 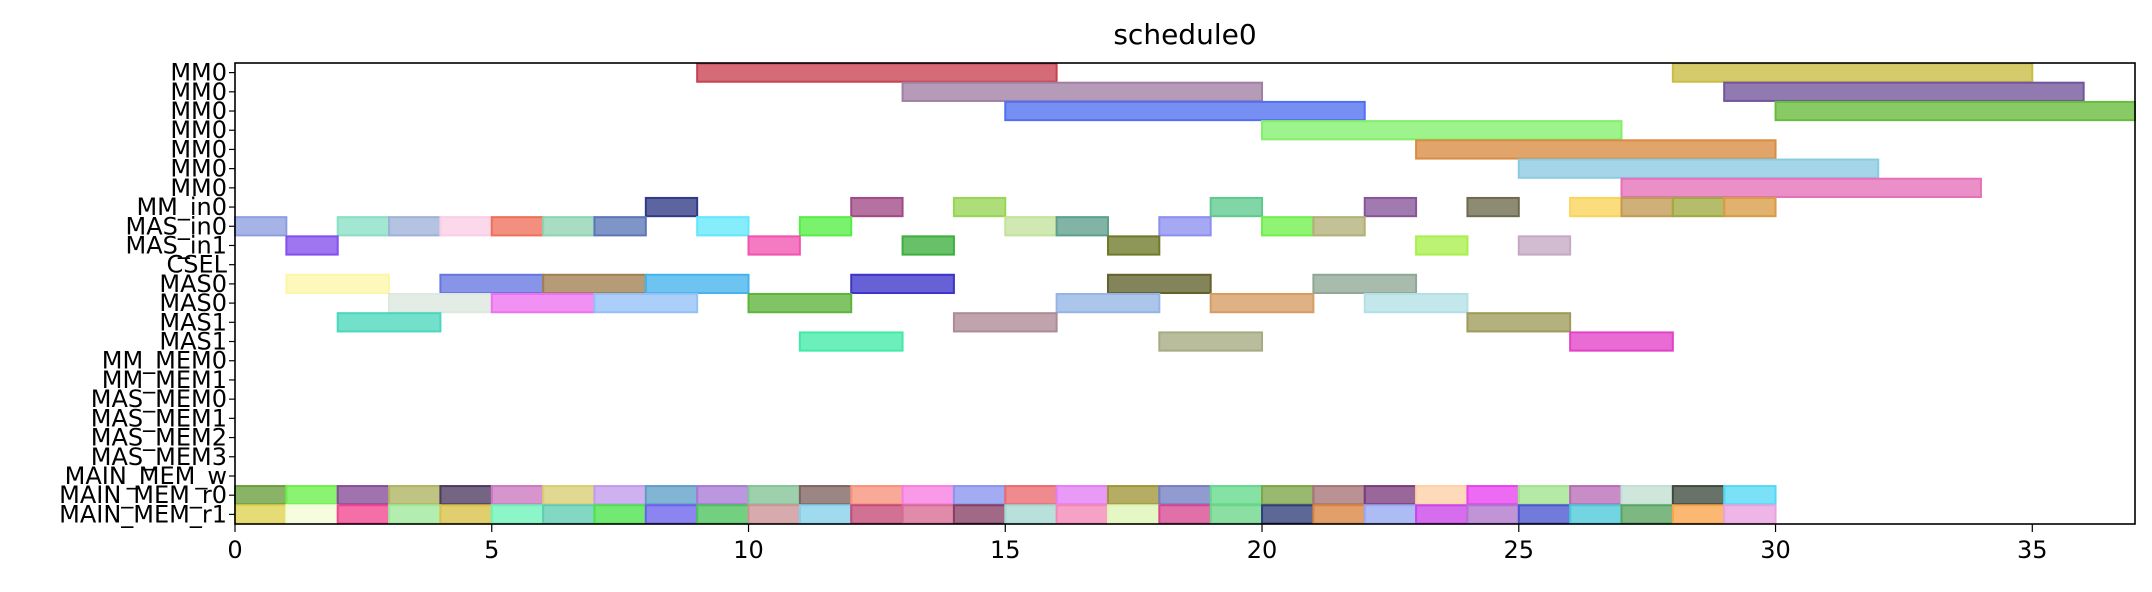 What do you see at coordinates (143, 495) in the screenshot?
I see `row-label: MAIN_MEM_r0` at bounding box center [143, 495].